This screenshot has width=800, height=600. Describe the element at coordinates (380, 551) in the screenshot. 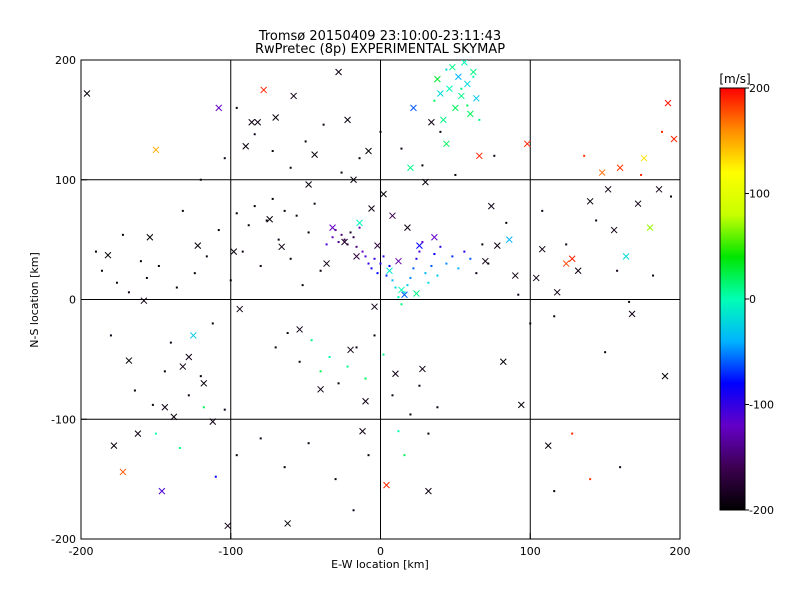

I see `x-tick-label: 0` at that location.